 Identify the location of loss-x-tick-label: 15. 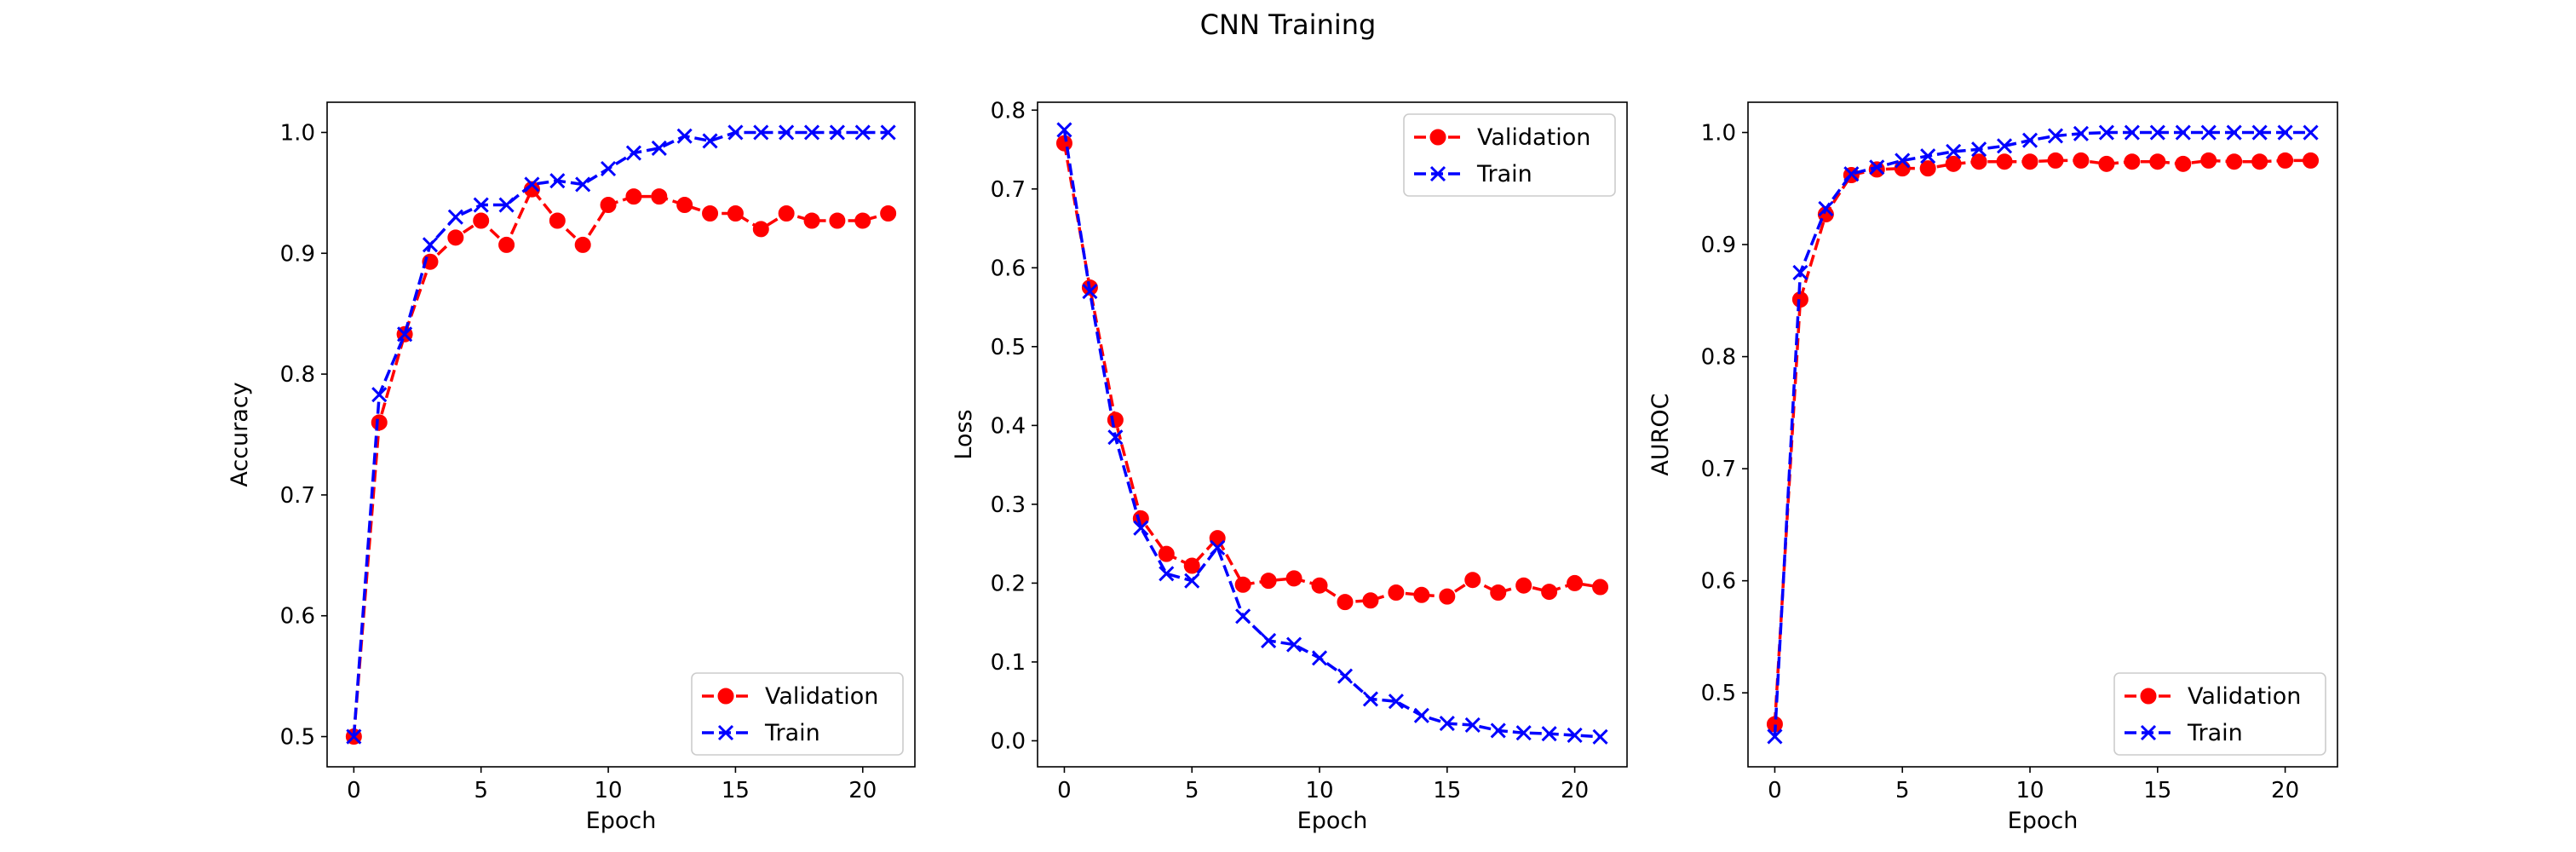
(1447, 791).